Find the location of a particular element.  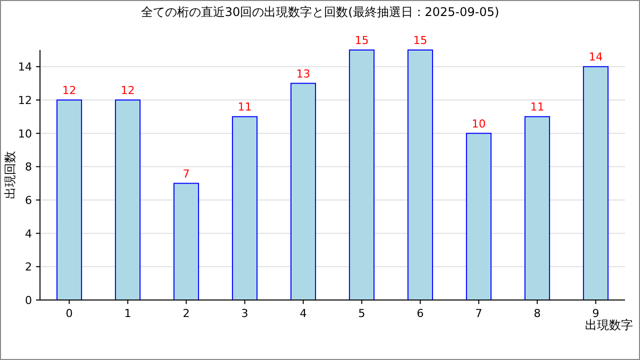

x-tick-label: 0 is located at coordinates (69, 313).